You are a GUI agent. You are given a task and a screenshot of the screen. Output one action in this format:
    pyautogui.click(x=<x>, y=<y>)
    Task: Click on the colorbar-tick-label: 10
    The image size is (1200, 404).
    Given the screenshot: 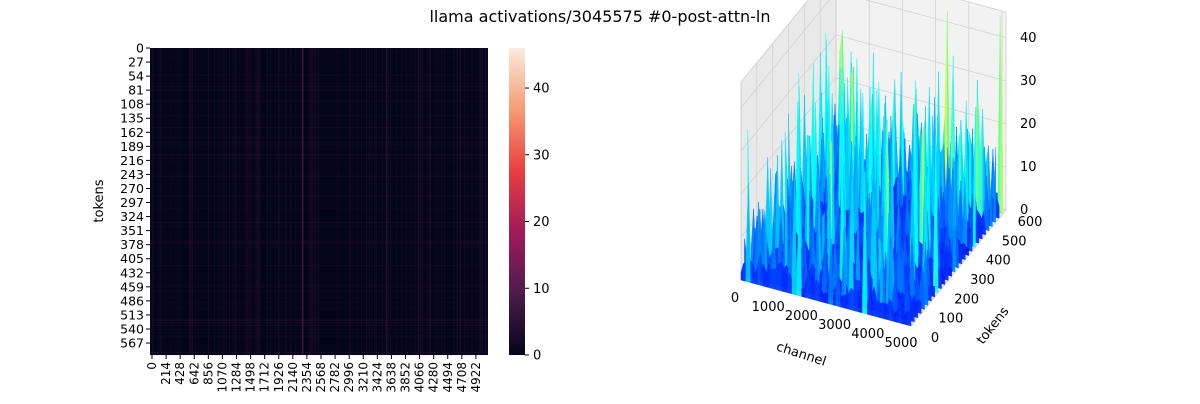 What is the action you would take?
    pyautogui.click(x=541, y=289)
    